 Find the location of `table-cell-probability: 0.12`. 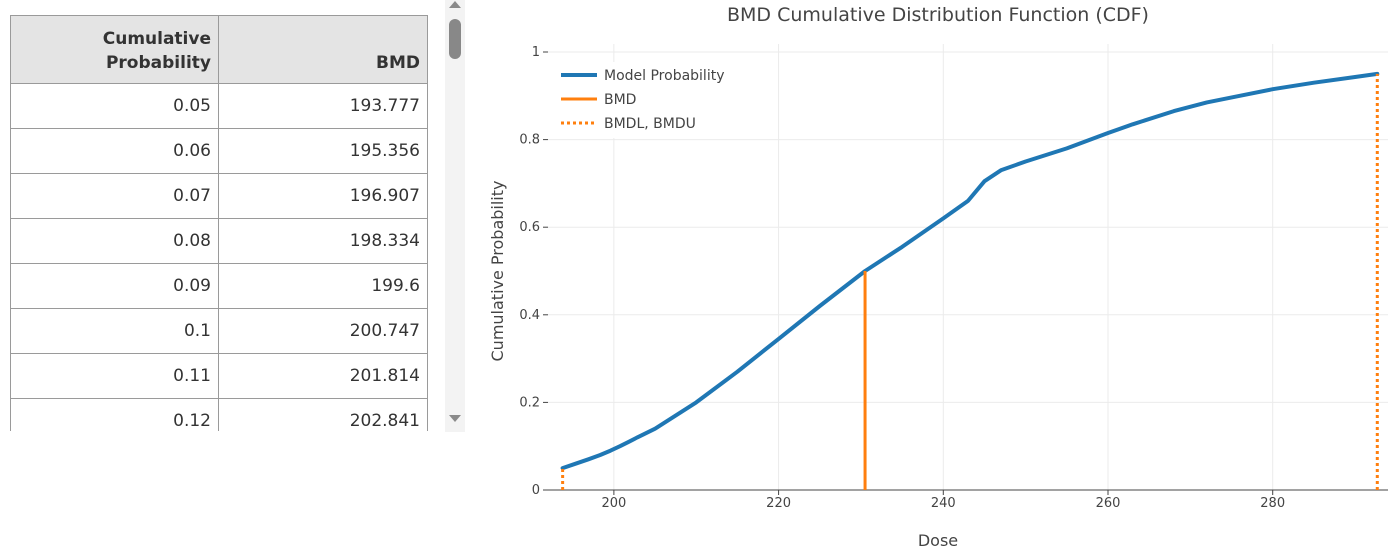

table-cell-probability: 0.12 is located at coordinates (114, 414).